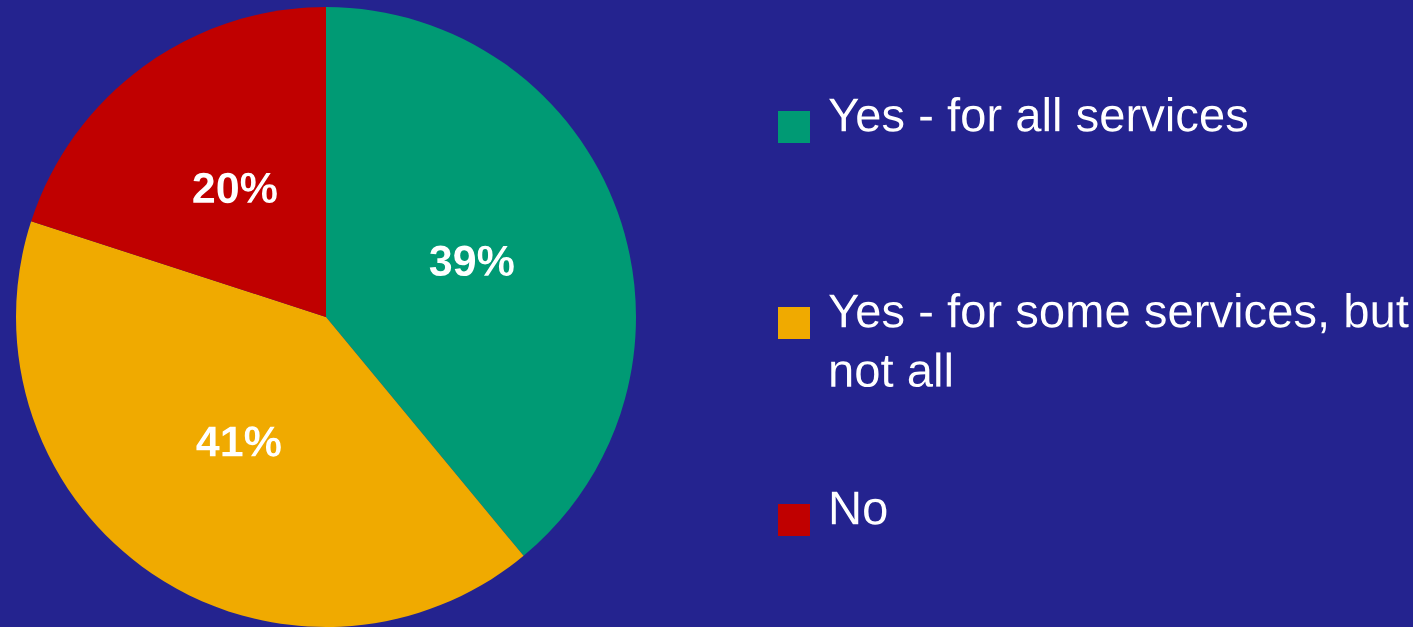 This screenshot has width=1413, height=627. Describe the element at coordinates (235, 188) in the screenshot. I see `data-label: 20%` at that location.